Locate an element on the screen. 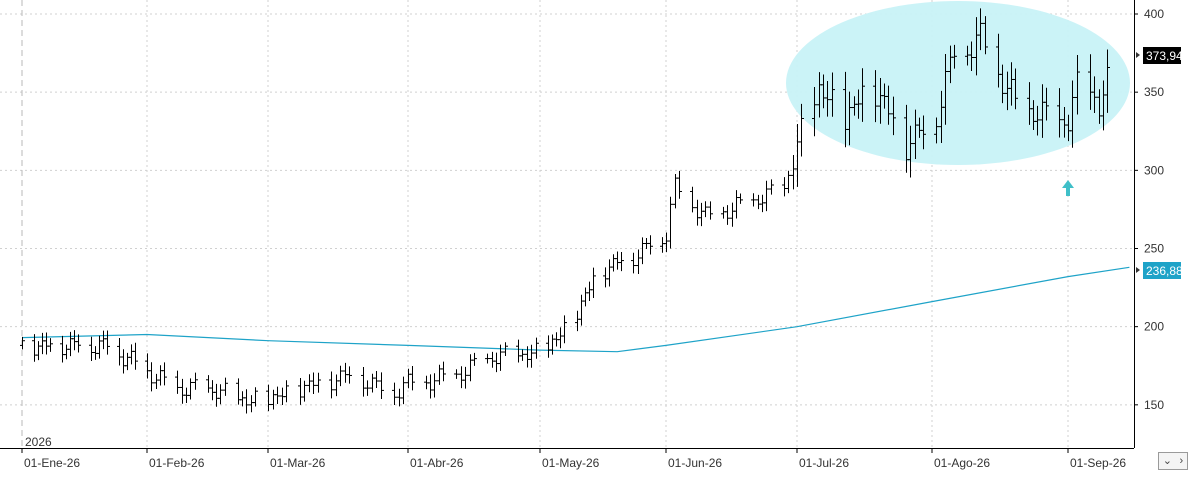  consolidation-ellipse is located at coordinates (958, 83).